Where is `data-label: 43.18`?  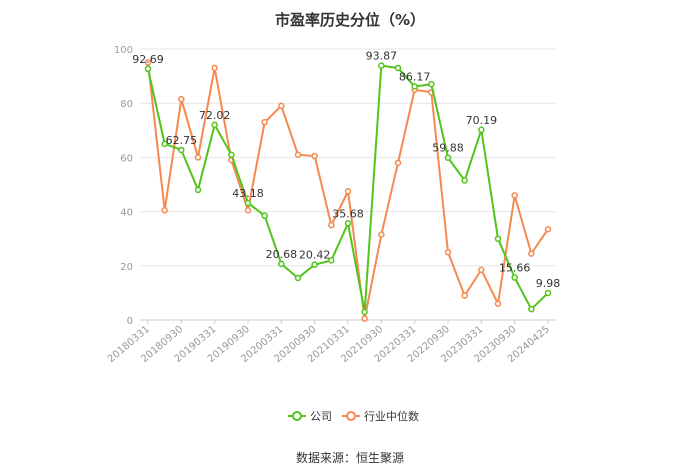
data-label: 43.18 is located at coordinates (248, 193).